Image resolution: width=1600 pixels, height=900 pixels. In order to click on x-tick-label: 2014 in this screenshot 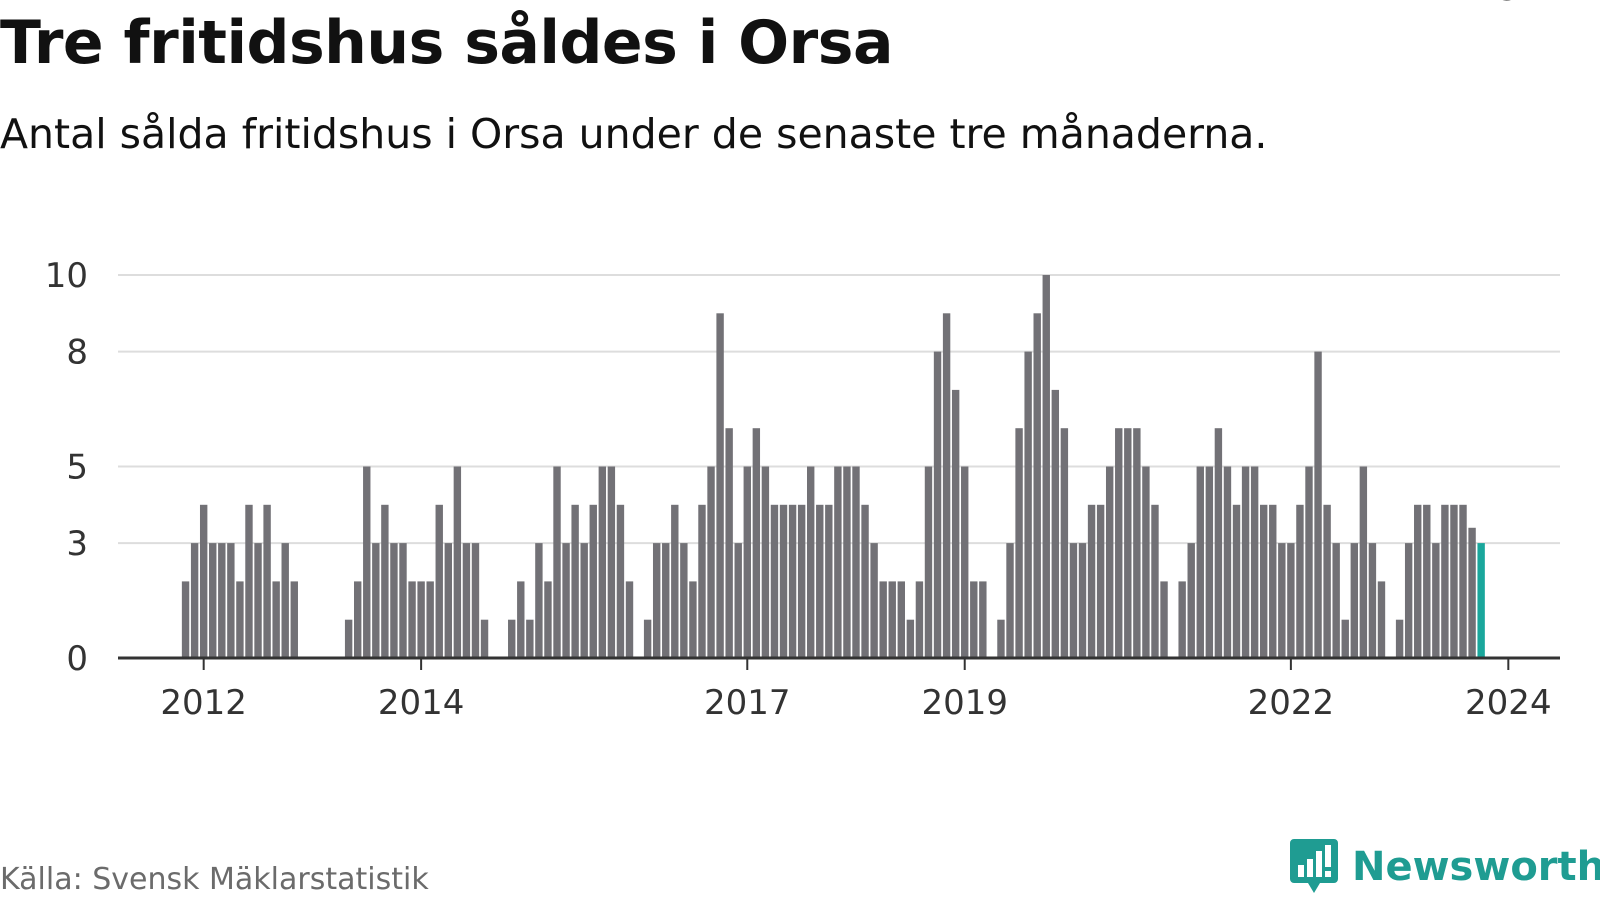, I will do `click(421, 703)`.